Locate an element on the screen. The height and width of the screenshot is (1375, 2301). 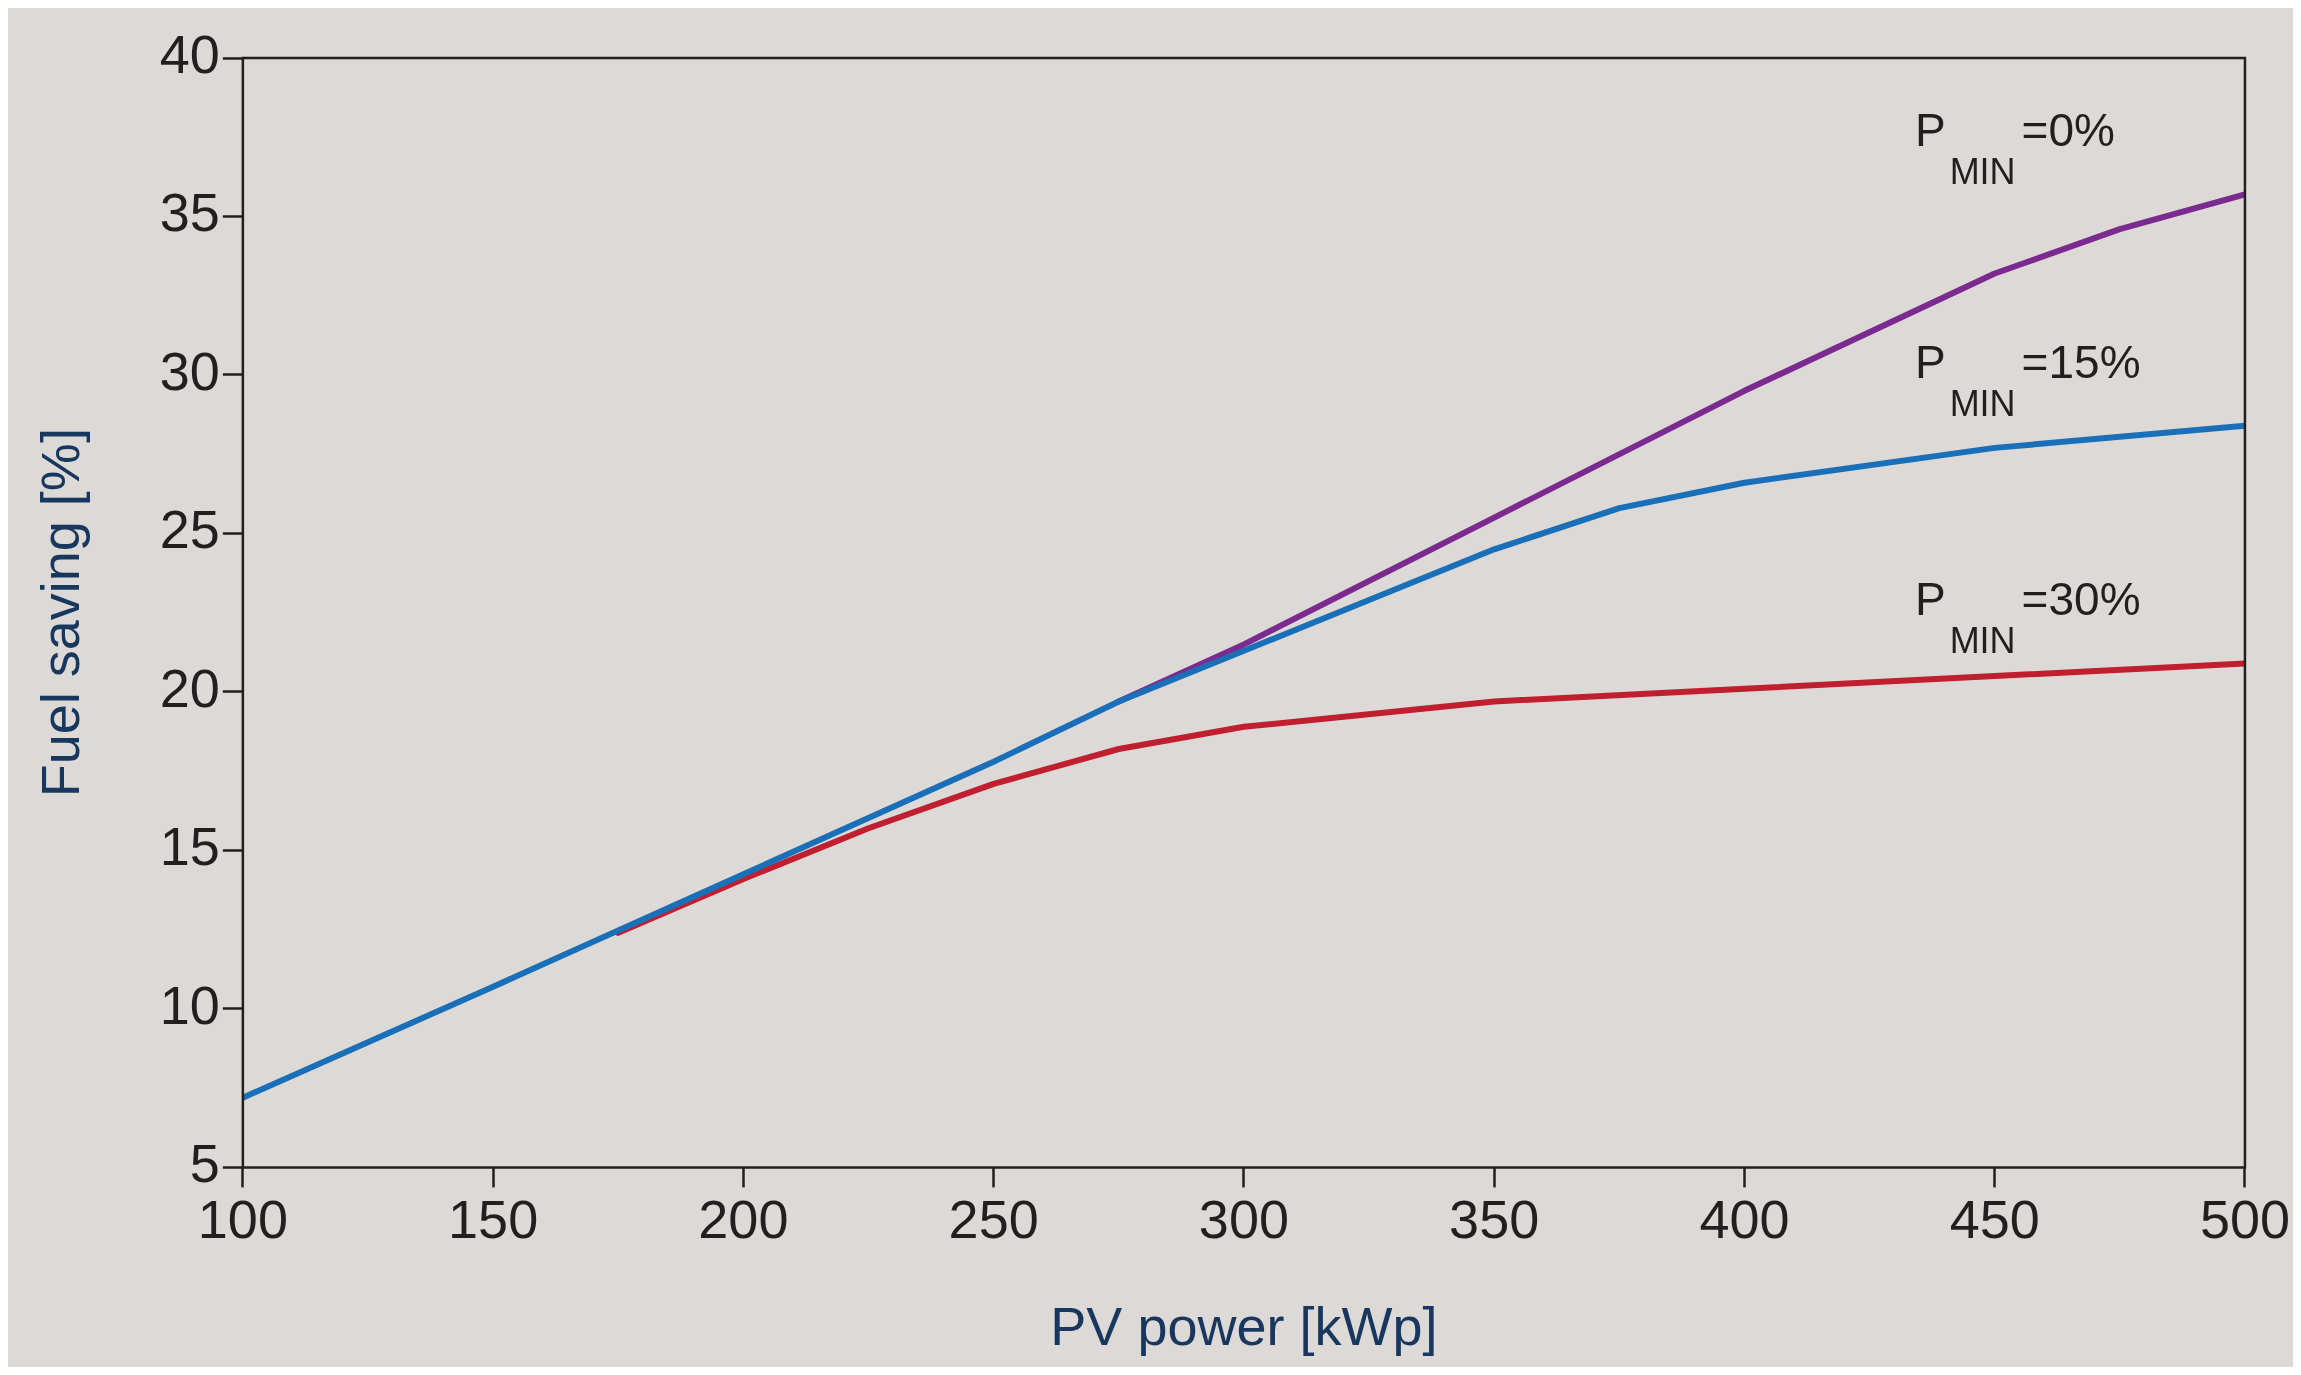
x-tick-label: 450 is located at coordinates (1994, 1218).